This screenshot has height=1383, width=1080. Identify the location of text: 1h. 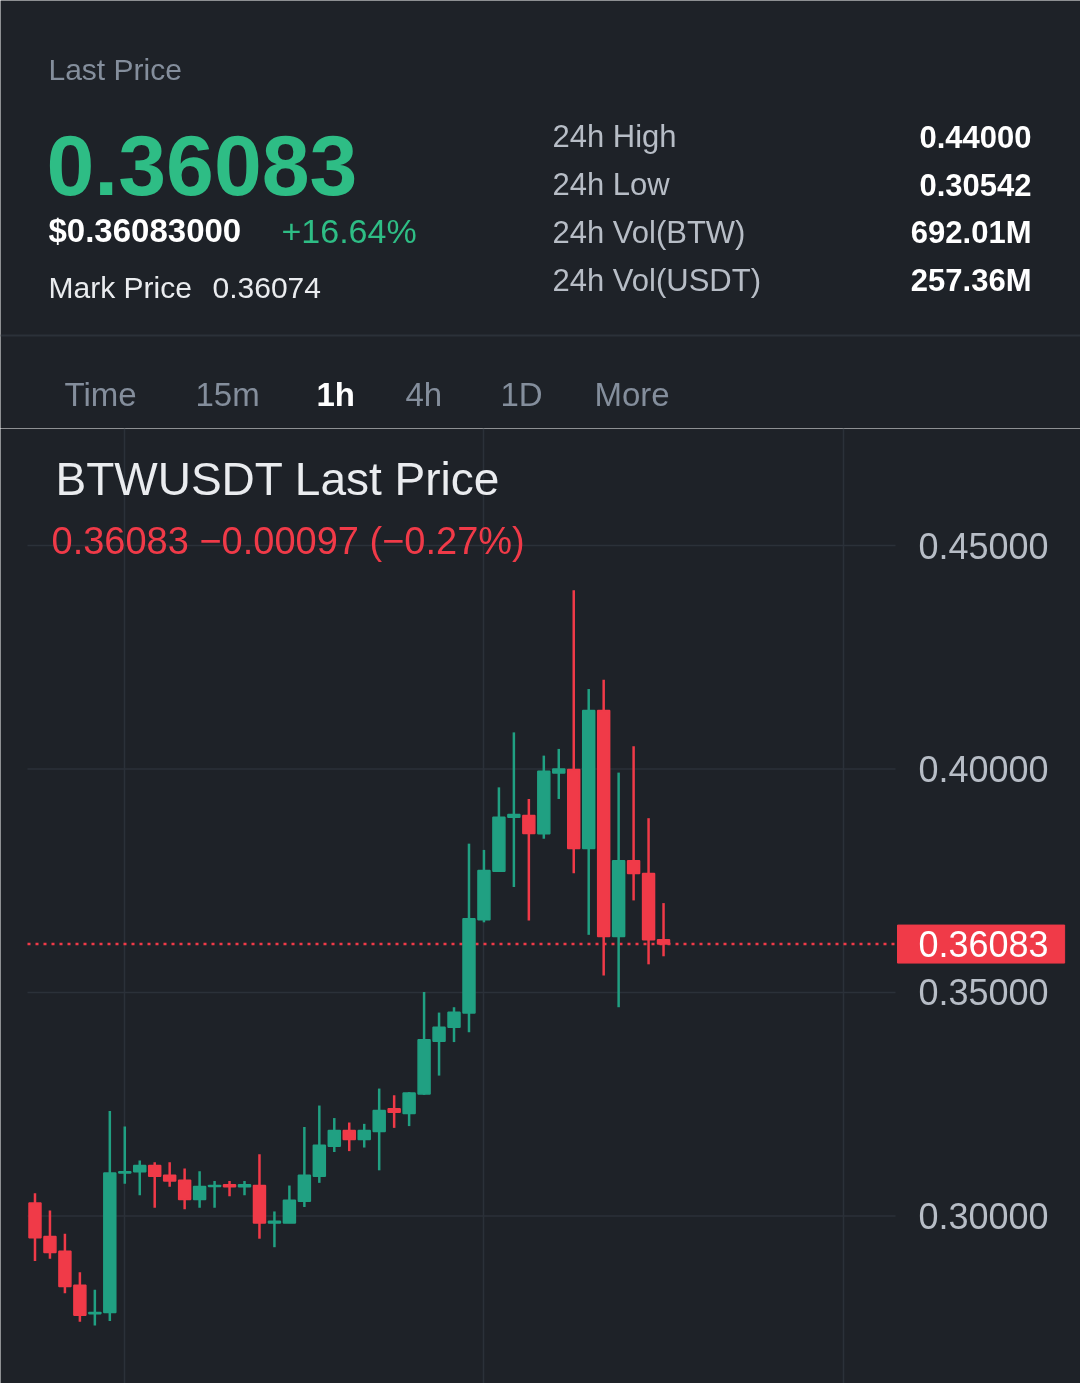
(336, 394).